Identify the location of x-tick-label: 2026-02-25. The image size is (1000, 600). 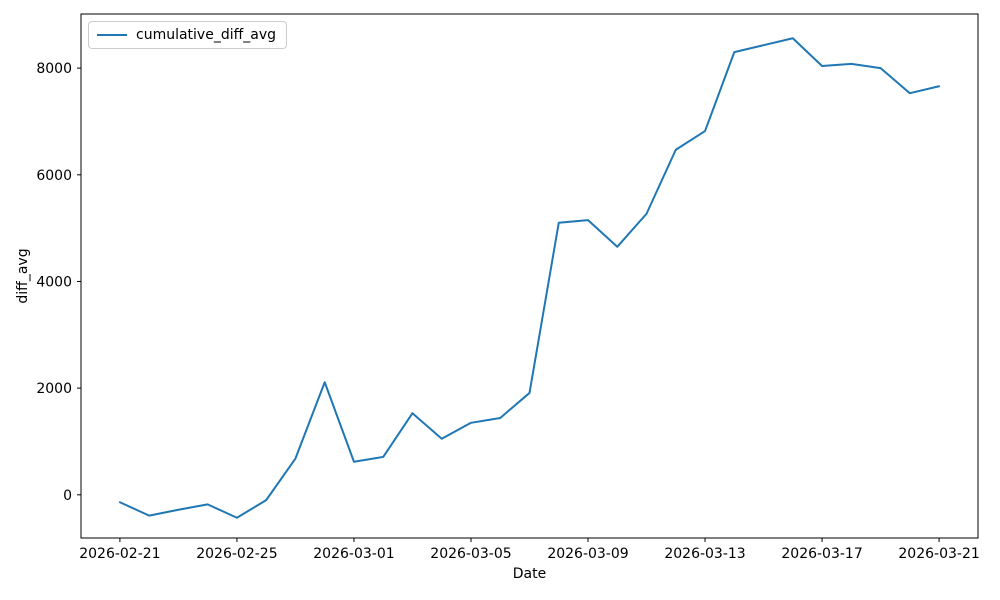
(236, 554).